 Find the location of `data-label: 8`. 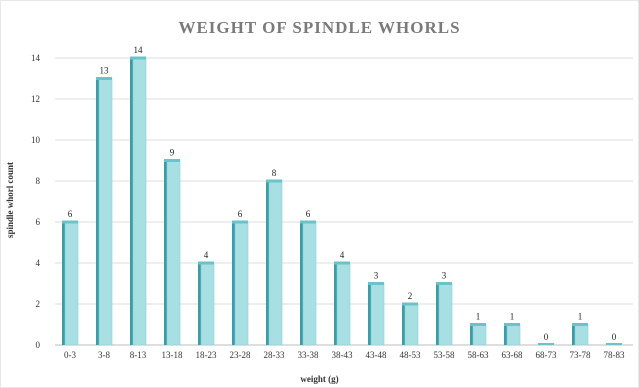

data-label: 8 is located at coordinates (274, 173).